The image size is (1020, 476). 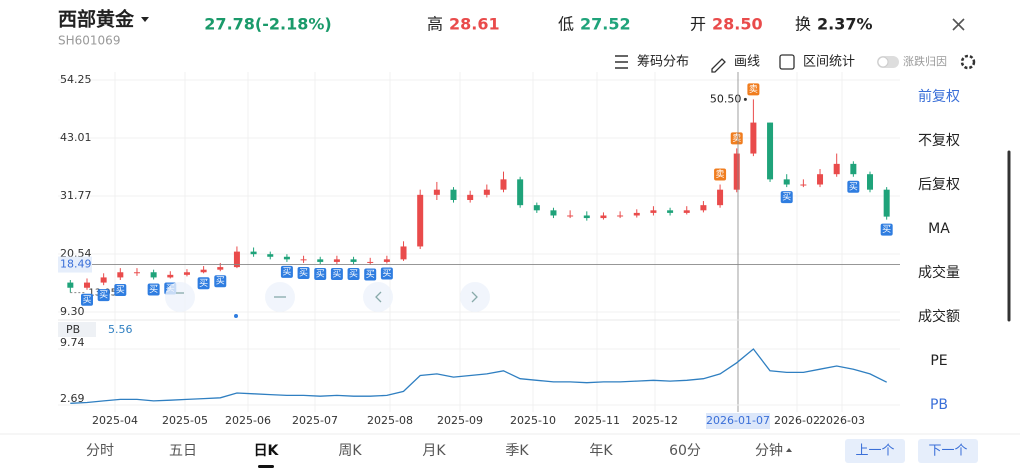 What do you see at coordinates (601, 451) in the screenshot?
I see `tab: 年K` at bounding box center [601, 451].